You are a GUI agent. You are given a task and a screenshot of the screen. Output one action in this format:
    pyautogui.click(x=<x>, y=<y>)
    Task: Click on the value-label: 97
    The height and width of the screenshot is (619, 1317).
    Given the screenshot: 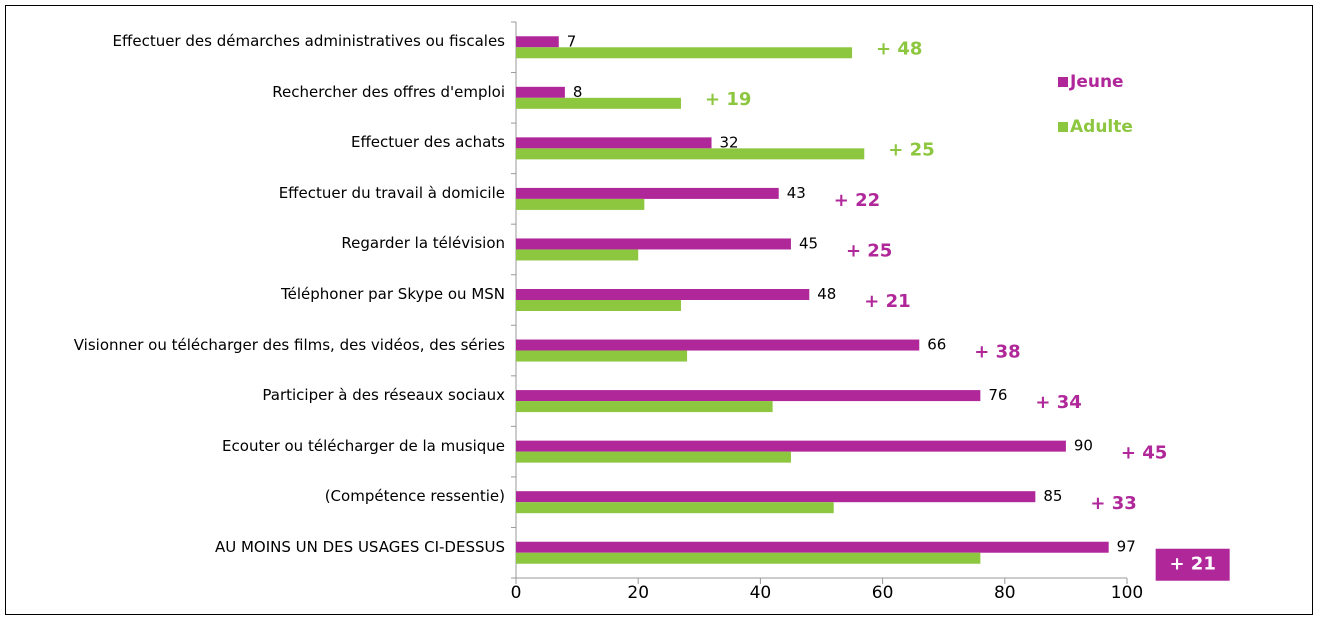 What is the action you would take?
    pyautogui.click(x=1126, y=547)
    